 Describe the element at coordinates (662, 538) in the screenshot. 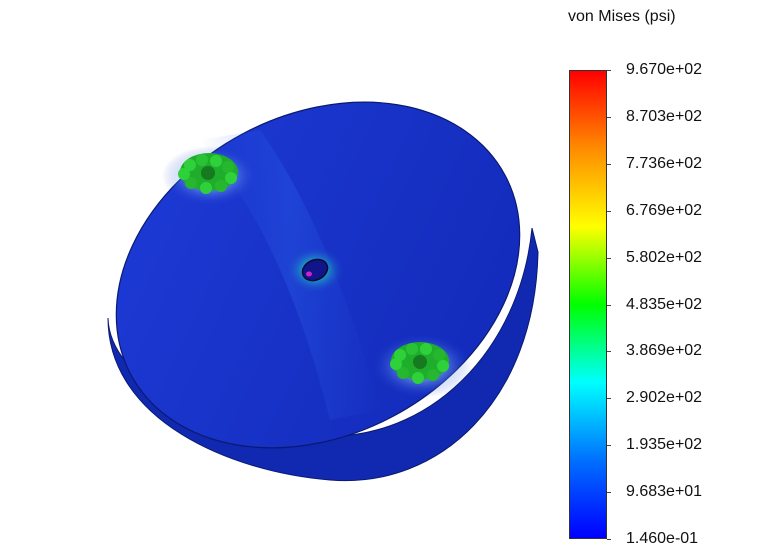

I see `legend-tick-label: 1.460e-01` at that location.